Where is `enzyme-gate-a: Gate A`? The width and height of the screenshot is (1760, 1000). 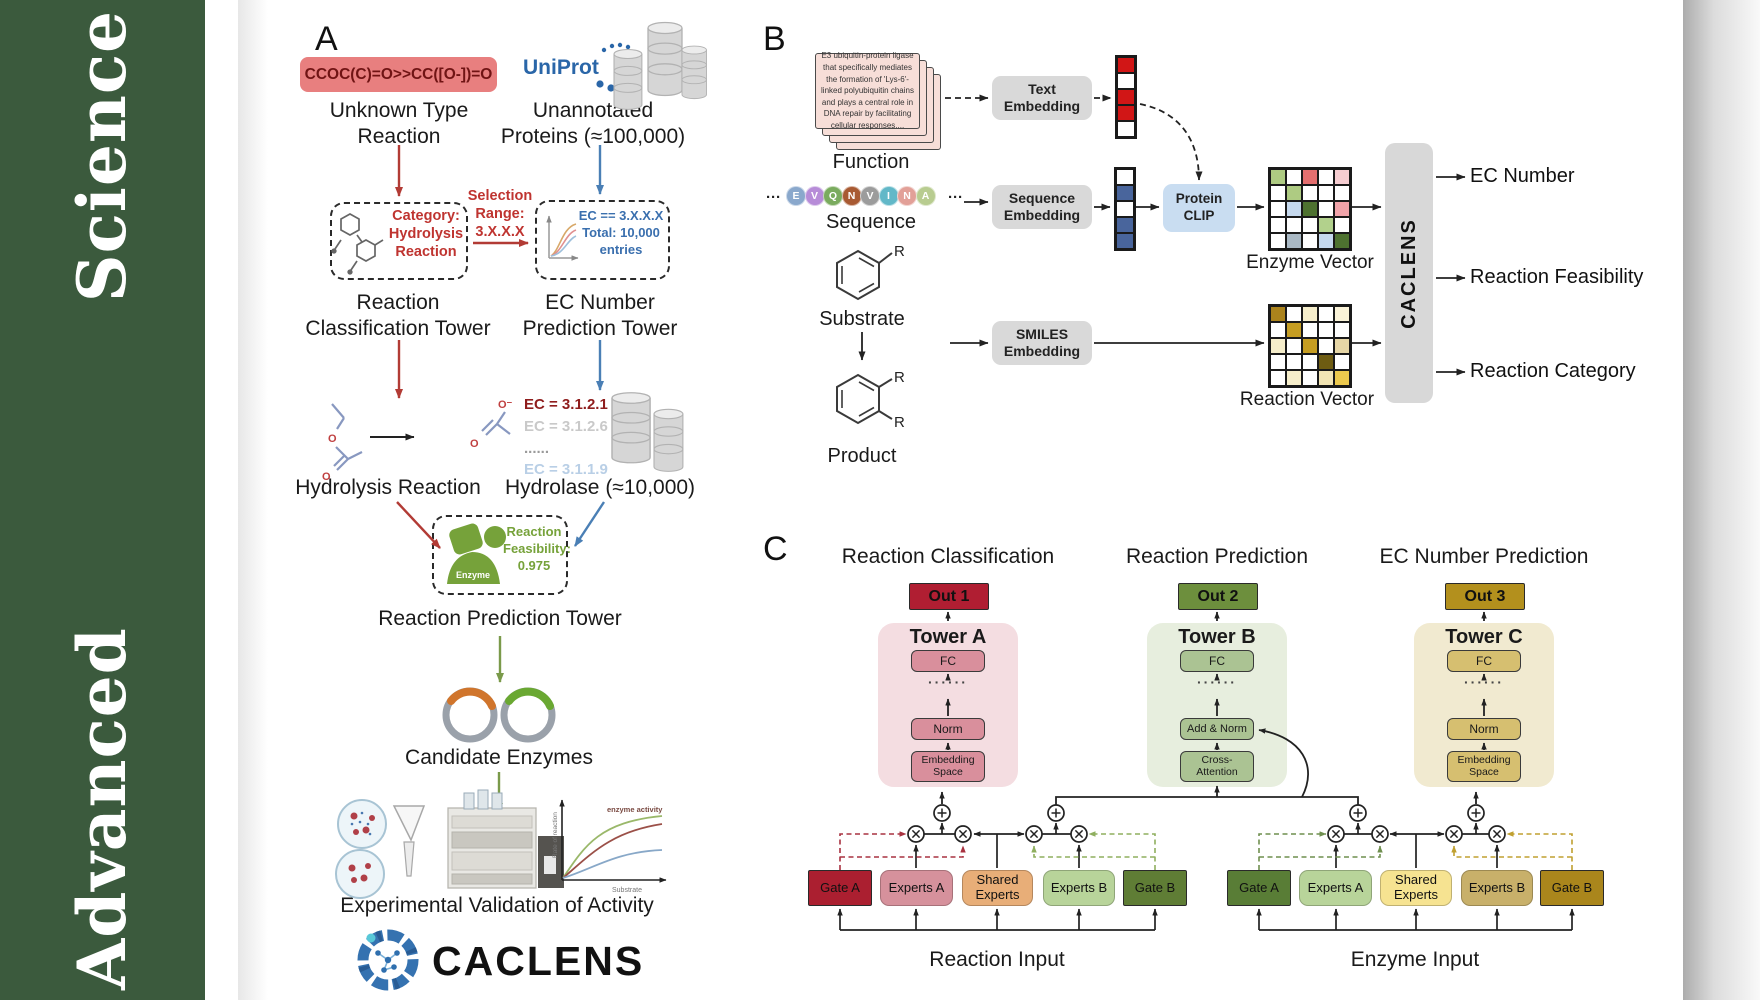
enzyme-gate-a: Gate A is located at coordinates (1259, 888).